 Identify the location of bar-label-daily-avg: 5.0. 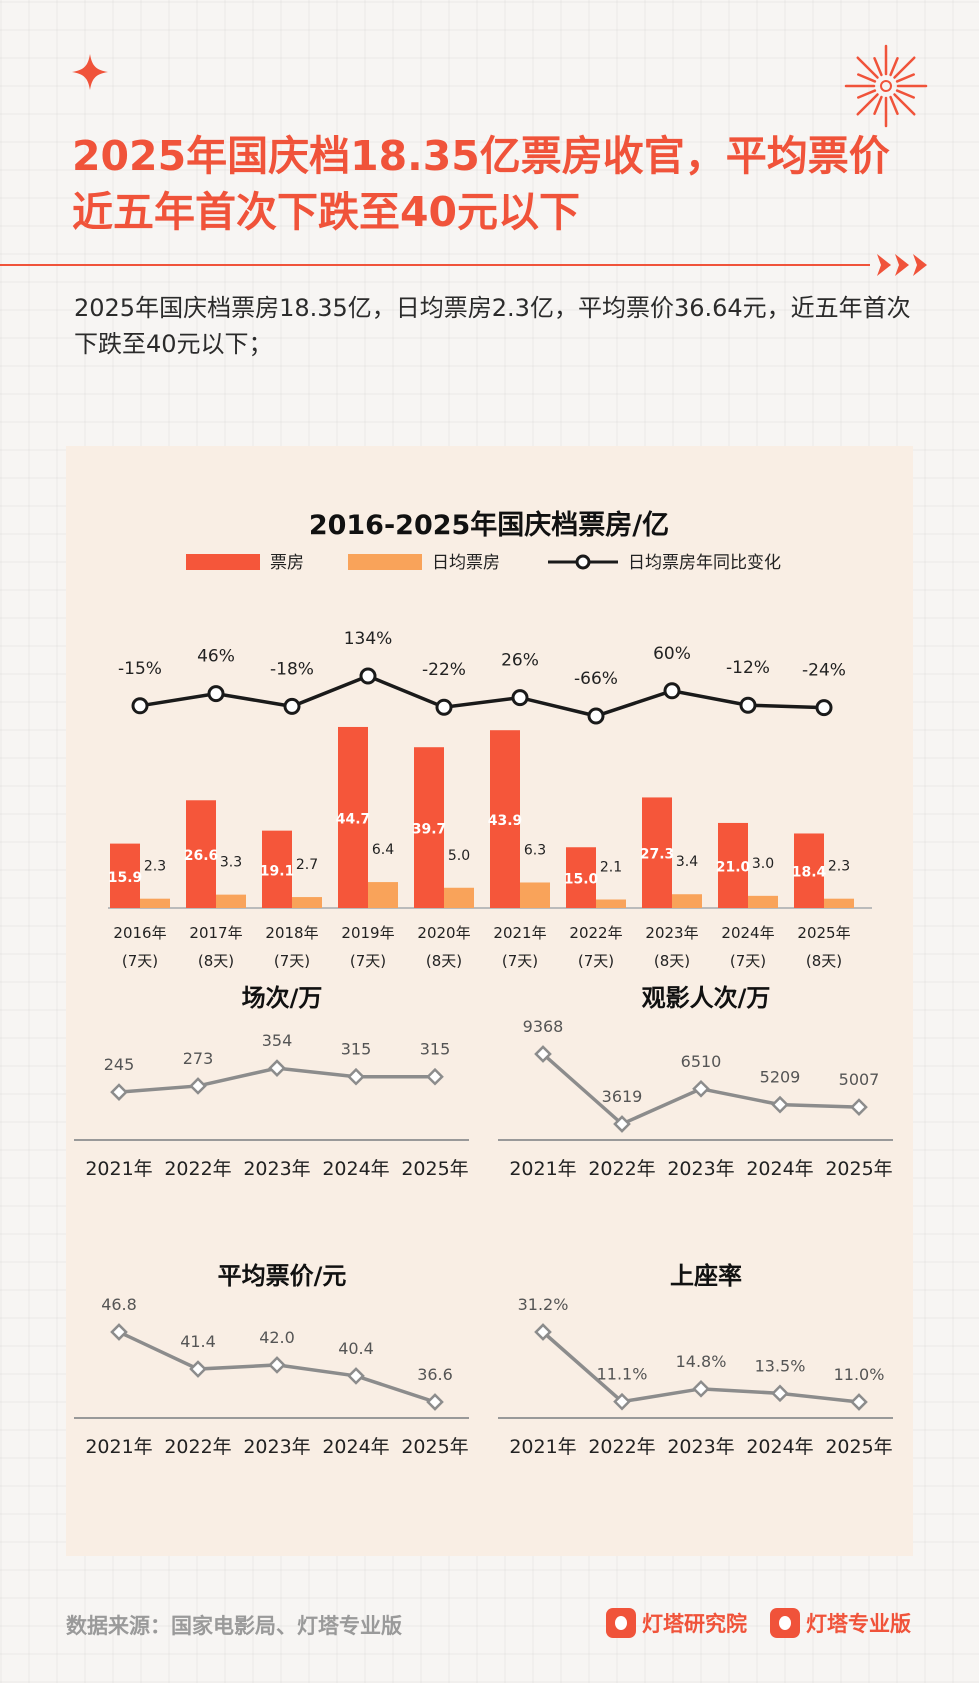
(459, 856).